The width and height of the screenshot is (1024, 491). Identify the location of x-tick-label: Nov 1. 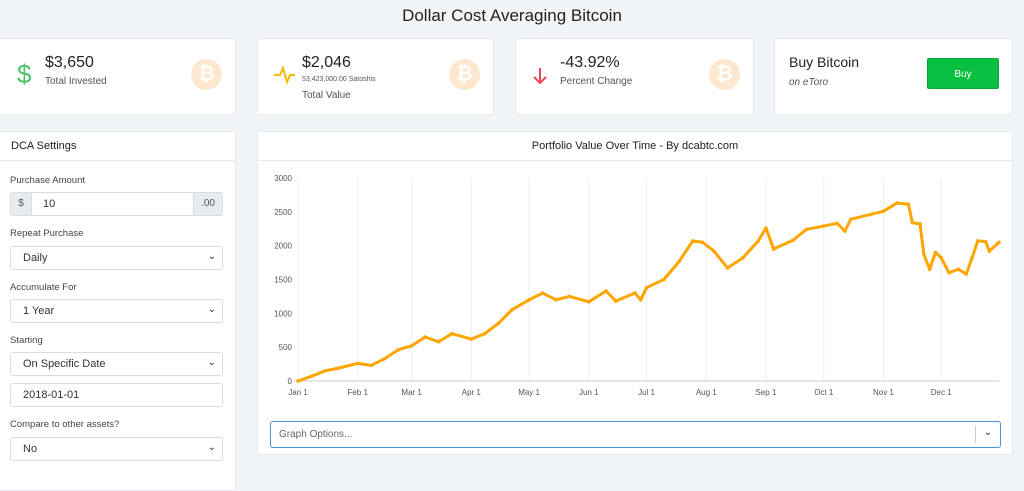
(883, 392).